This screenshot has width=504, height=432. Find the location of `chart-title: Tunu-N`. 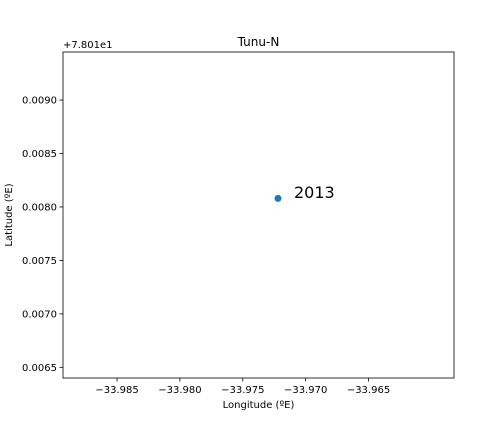

chart-title: Tunu-N is located at coordinates (258, 42).